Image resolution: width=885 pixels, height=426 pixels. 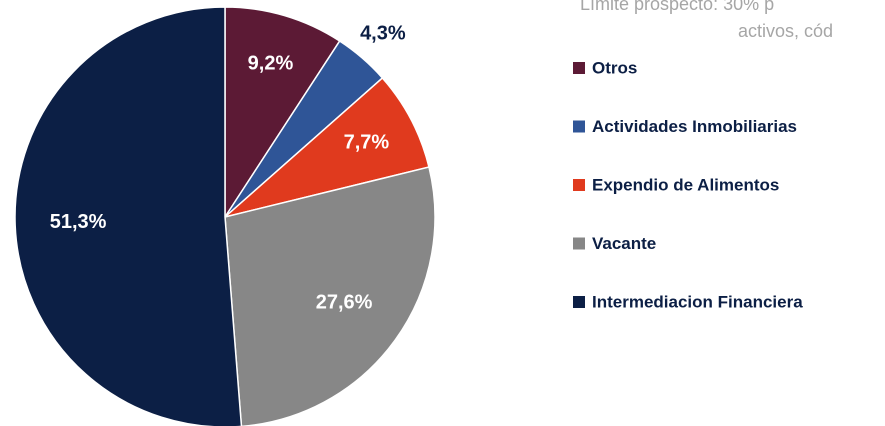 What do you see at coordinates (614, 67) in the screenshot?
I see `legend-label: Otros` at bounding box center [614, 67].